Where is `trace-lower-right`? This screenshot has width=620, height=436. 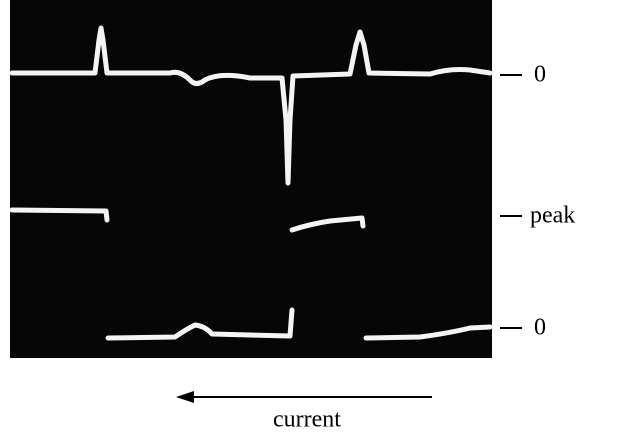 trace-lower-right is located at coordinates (428, 332).